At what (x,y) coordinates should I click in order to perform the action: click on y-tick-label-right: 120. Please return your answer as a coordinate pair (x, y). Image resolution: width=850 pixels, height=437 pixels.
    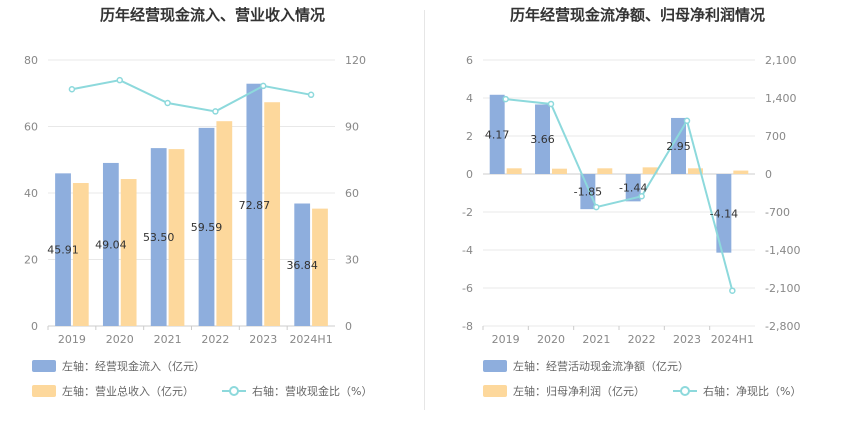
    Looking at the image, I should click on (355, 60).